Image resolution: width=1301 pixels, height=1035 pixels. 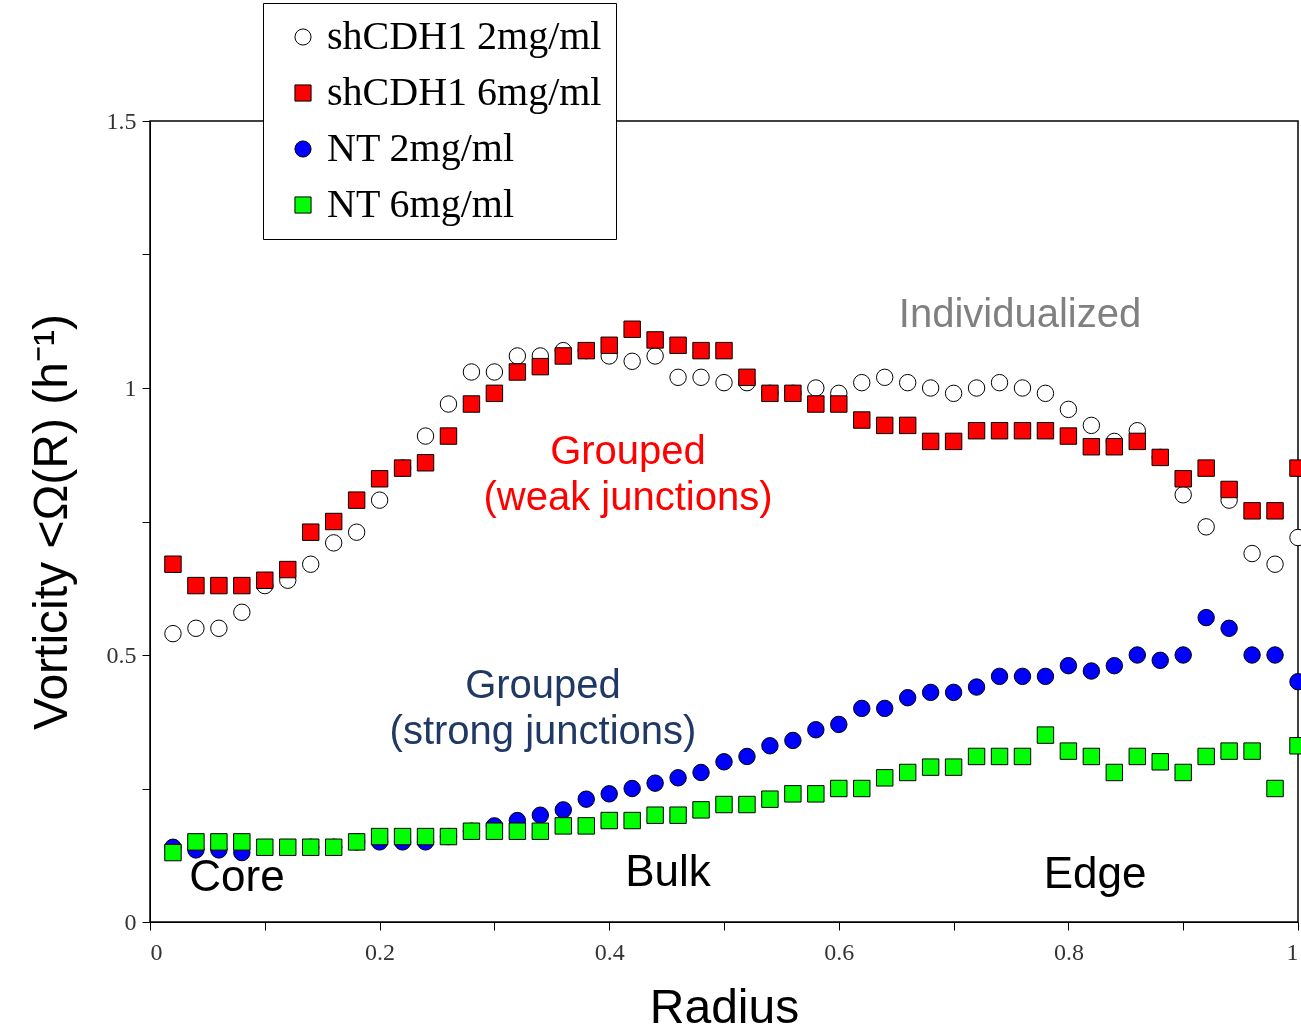 What do you see at coordinates (1095, 872) in the screenshot?
I see `annotation: Edge` at bounding box center [1095, 872].